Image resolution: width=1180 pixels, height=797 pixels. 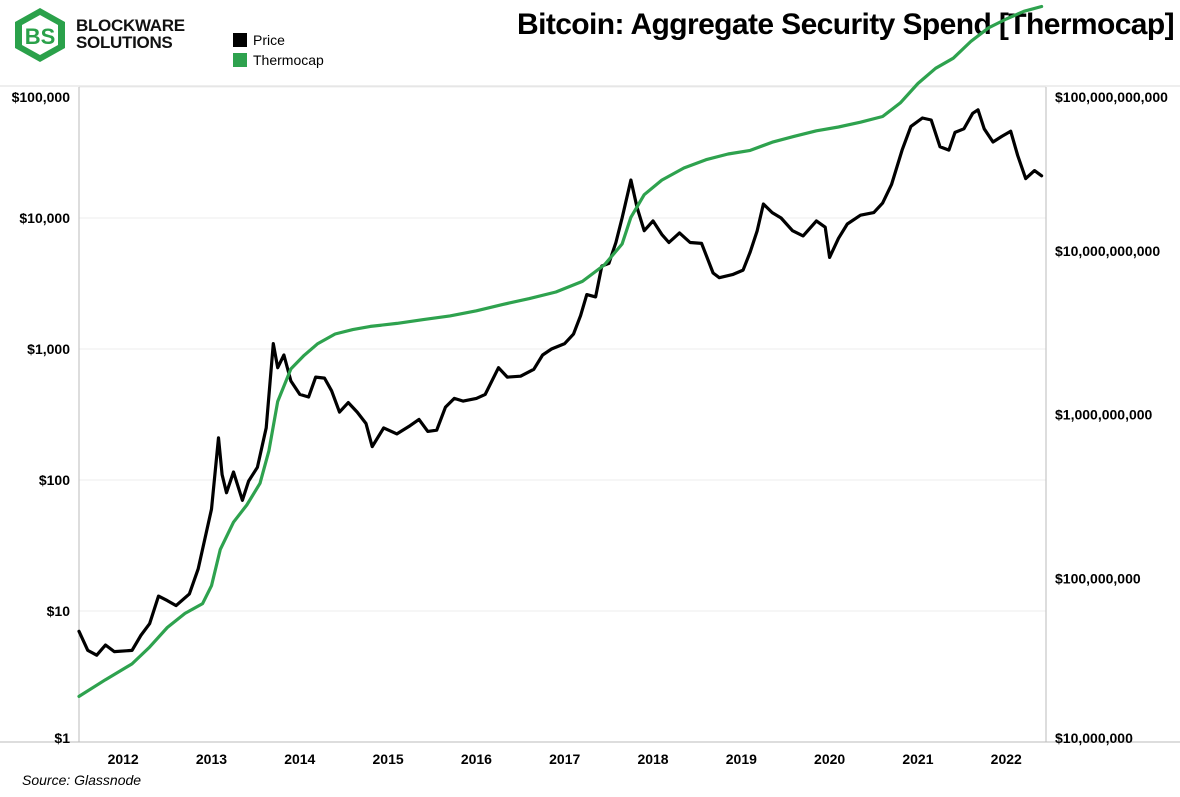 What do you see at coordinates (240, 40) in the screenshot?
I see `legend-swatch-price` at bounding box center [240, 40].